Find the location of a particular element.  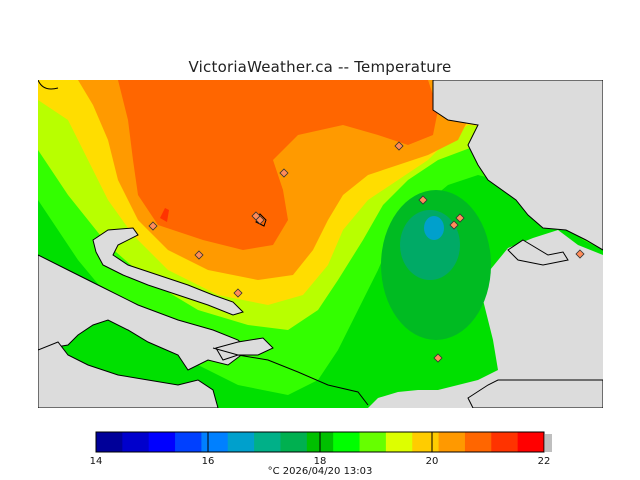

legend-tick-label: 18 is located at coordinates (320, 461).